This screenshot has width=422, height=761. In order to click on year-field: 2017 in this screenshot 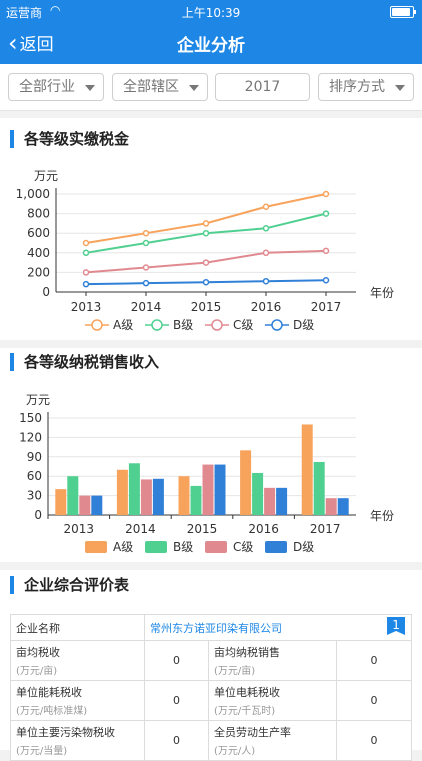, I will do `click(262, 87)`.